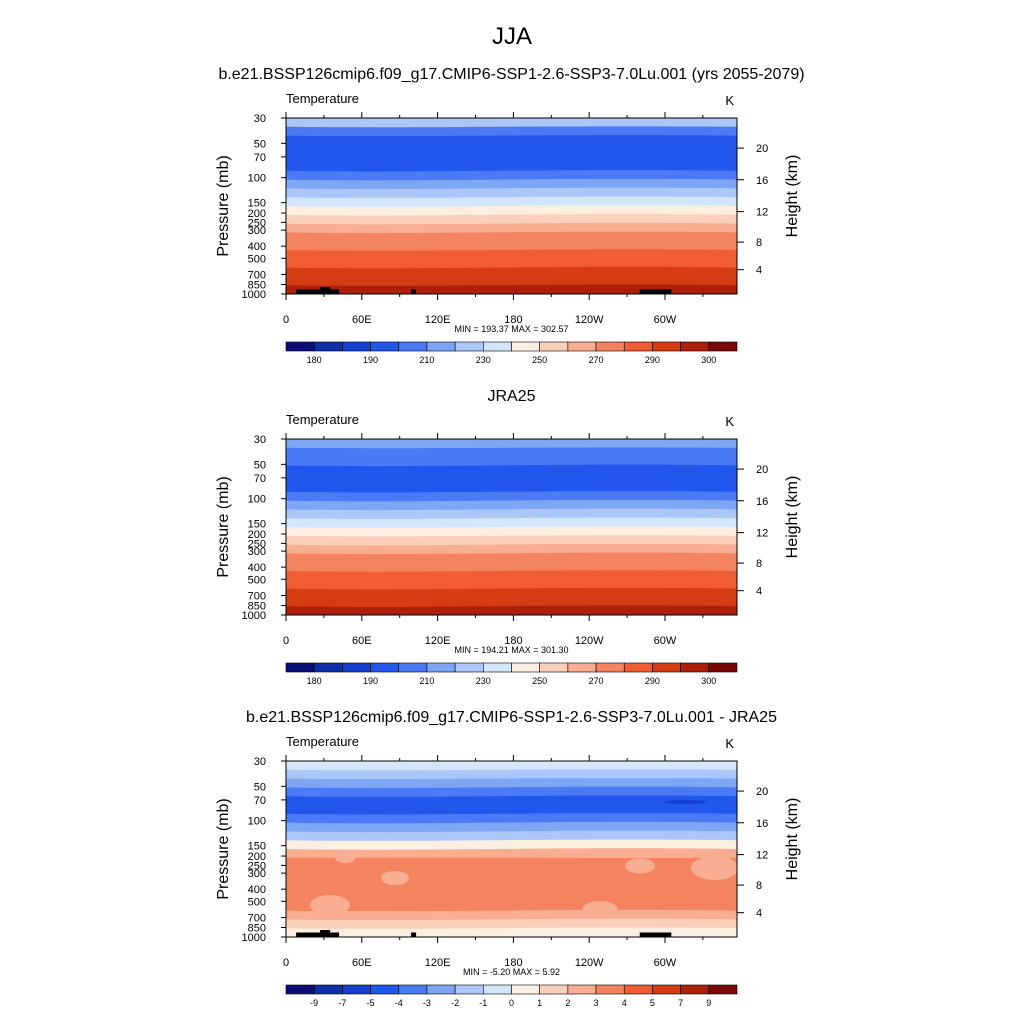  Describe the element at coordinates (223, 848) in the screenshot. I see `y-axis-label: Pressure (mb)` at that location.